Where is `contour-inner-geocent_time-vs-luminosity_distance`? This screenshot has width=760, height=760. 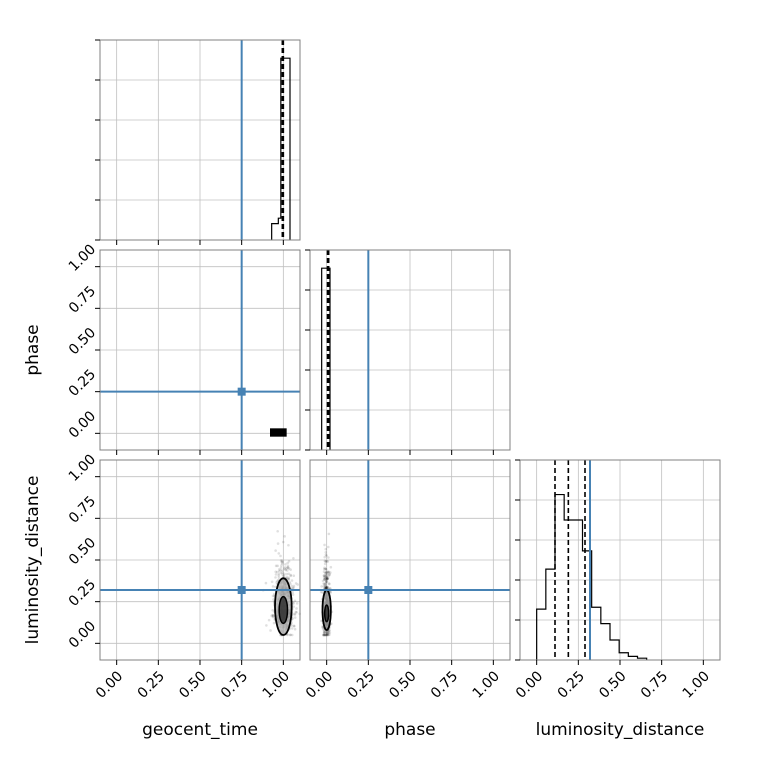
contour-inner-geocent_time-vs-luminosity_distance is located at coordinates (283, 610).